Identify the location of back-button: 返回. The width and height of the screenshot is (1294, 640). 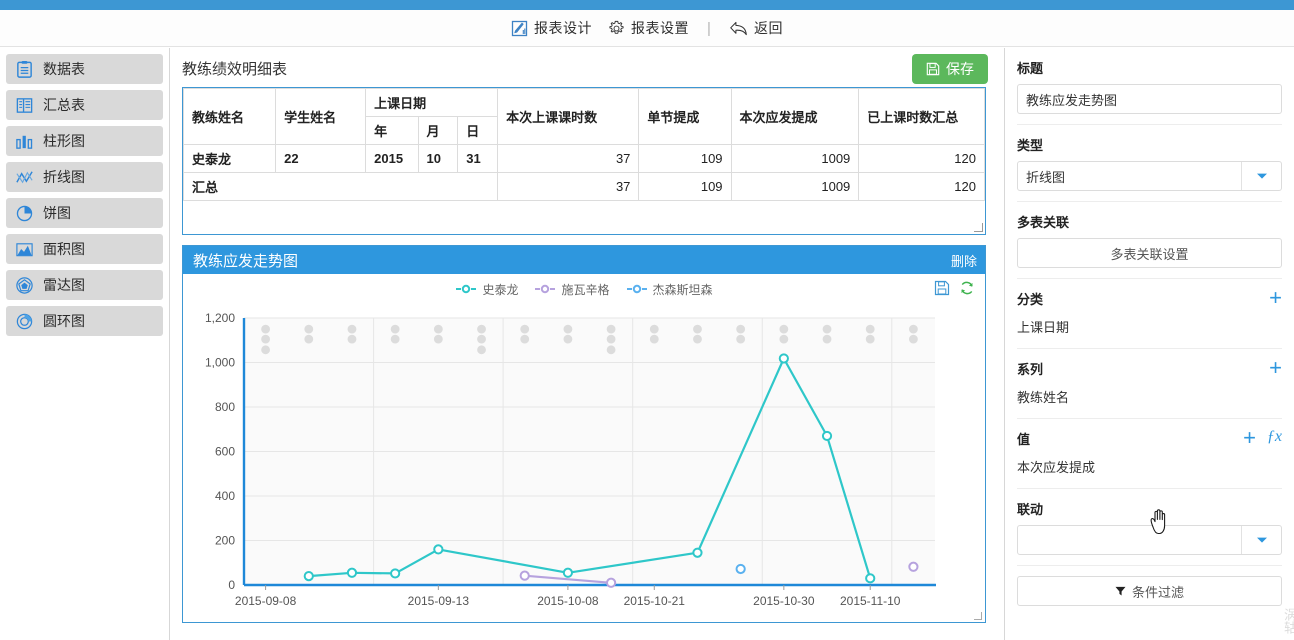
(756, 28).